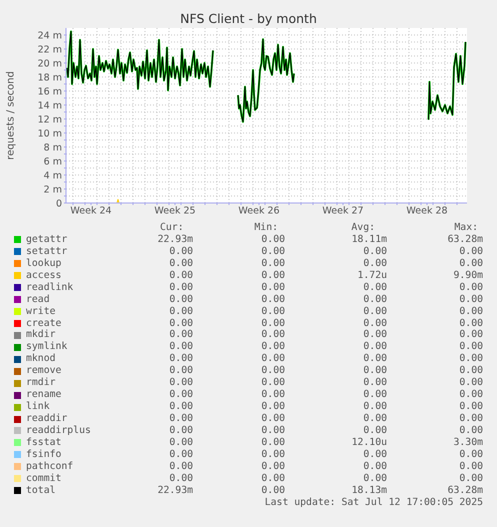  What do you see at coordinates (47, 347) in the screenshot?
I see `legend-label: symlink` at bounding box center [47, 347].